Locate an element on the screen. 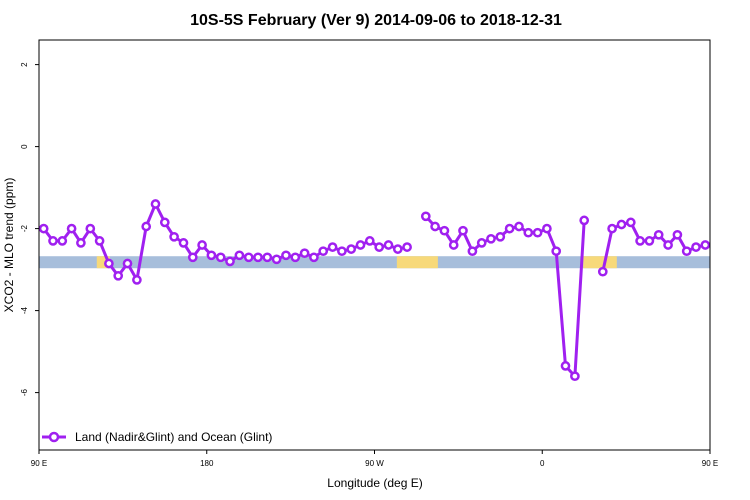 The height and width of the screenshot is (500, 750). surface-band is located at coordinates (374, 262).